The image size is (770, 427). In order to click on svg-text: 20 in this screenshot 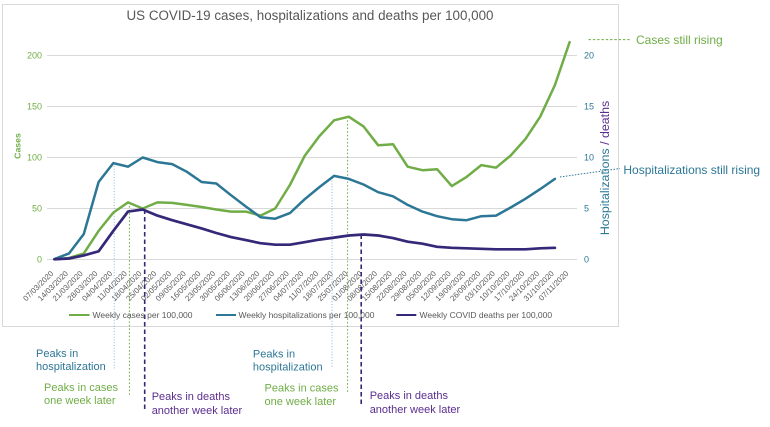, I will do `click(589, 56)`.